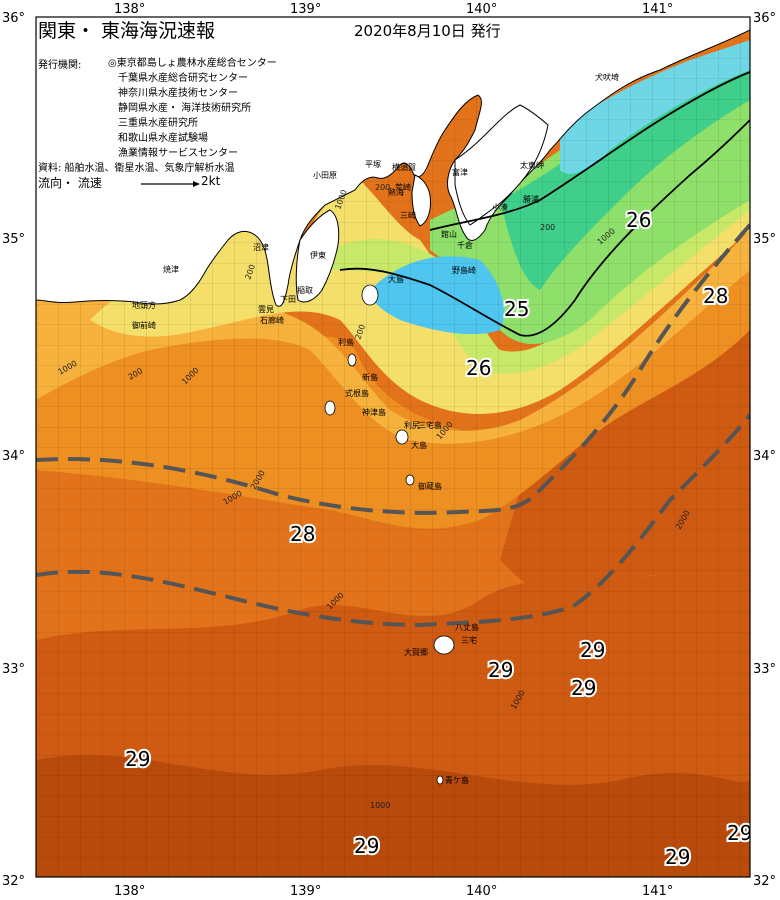 This screenshot has height=900, width=780. Describe the element at coordinates (408, 215) in the screenshot. I see `place-label: 三崎` at that location.